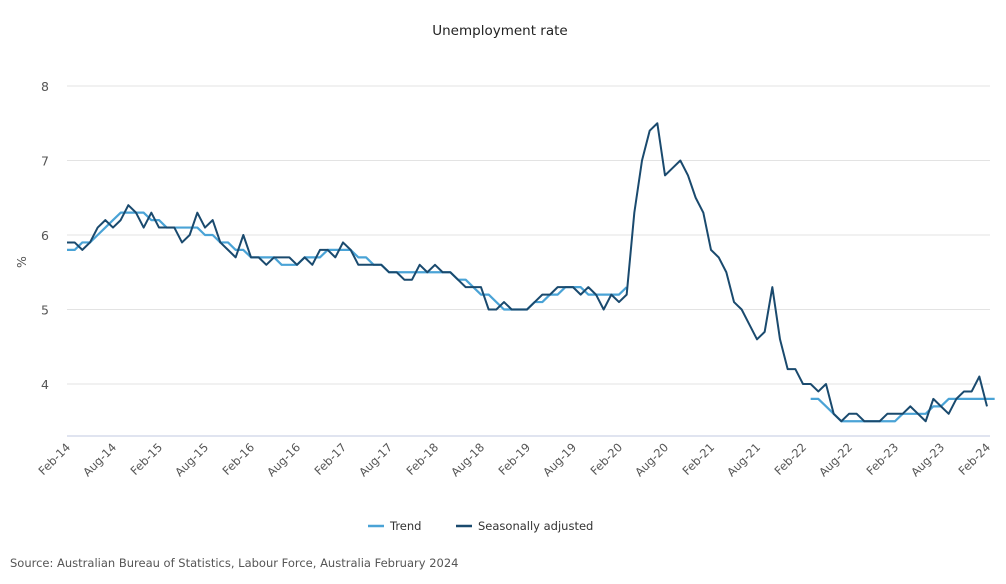 The image size is (1006, 584). I want to click on x-tick-label: Feb-24, so click(975, 459).